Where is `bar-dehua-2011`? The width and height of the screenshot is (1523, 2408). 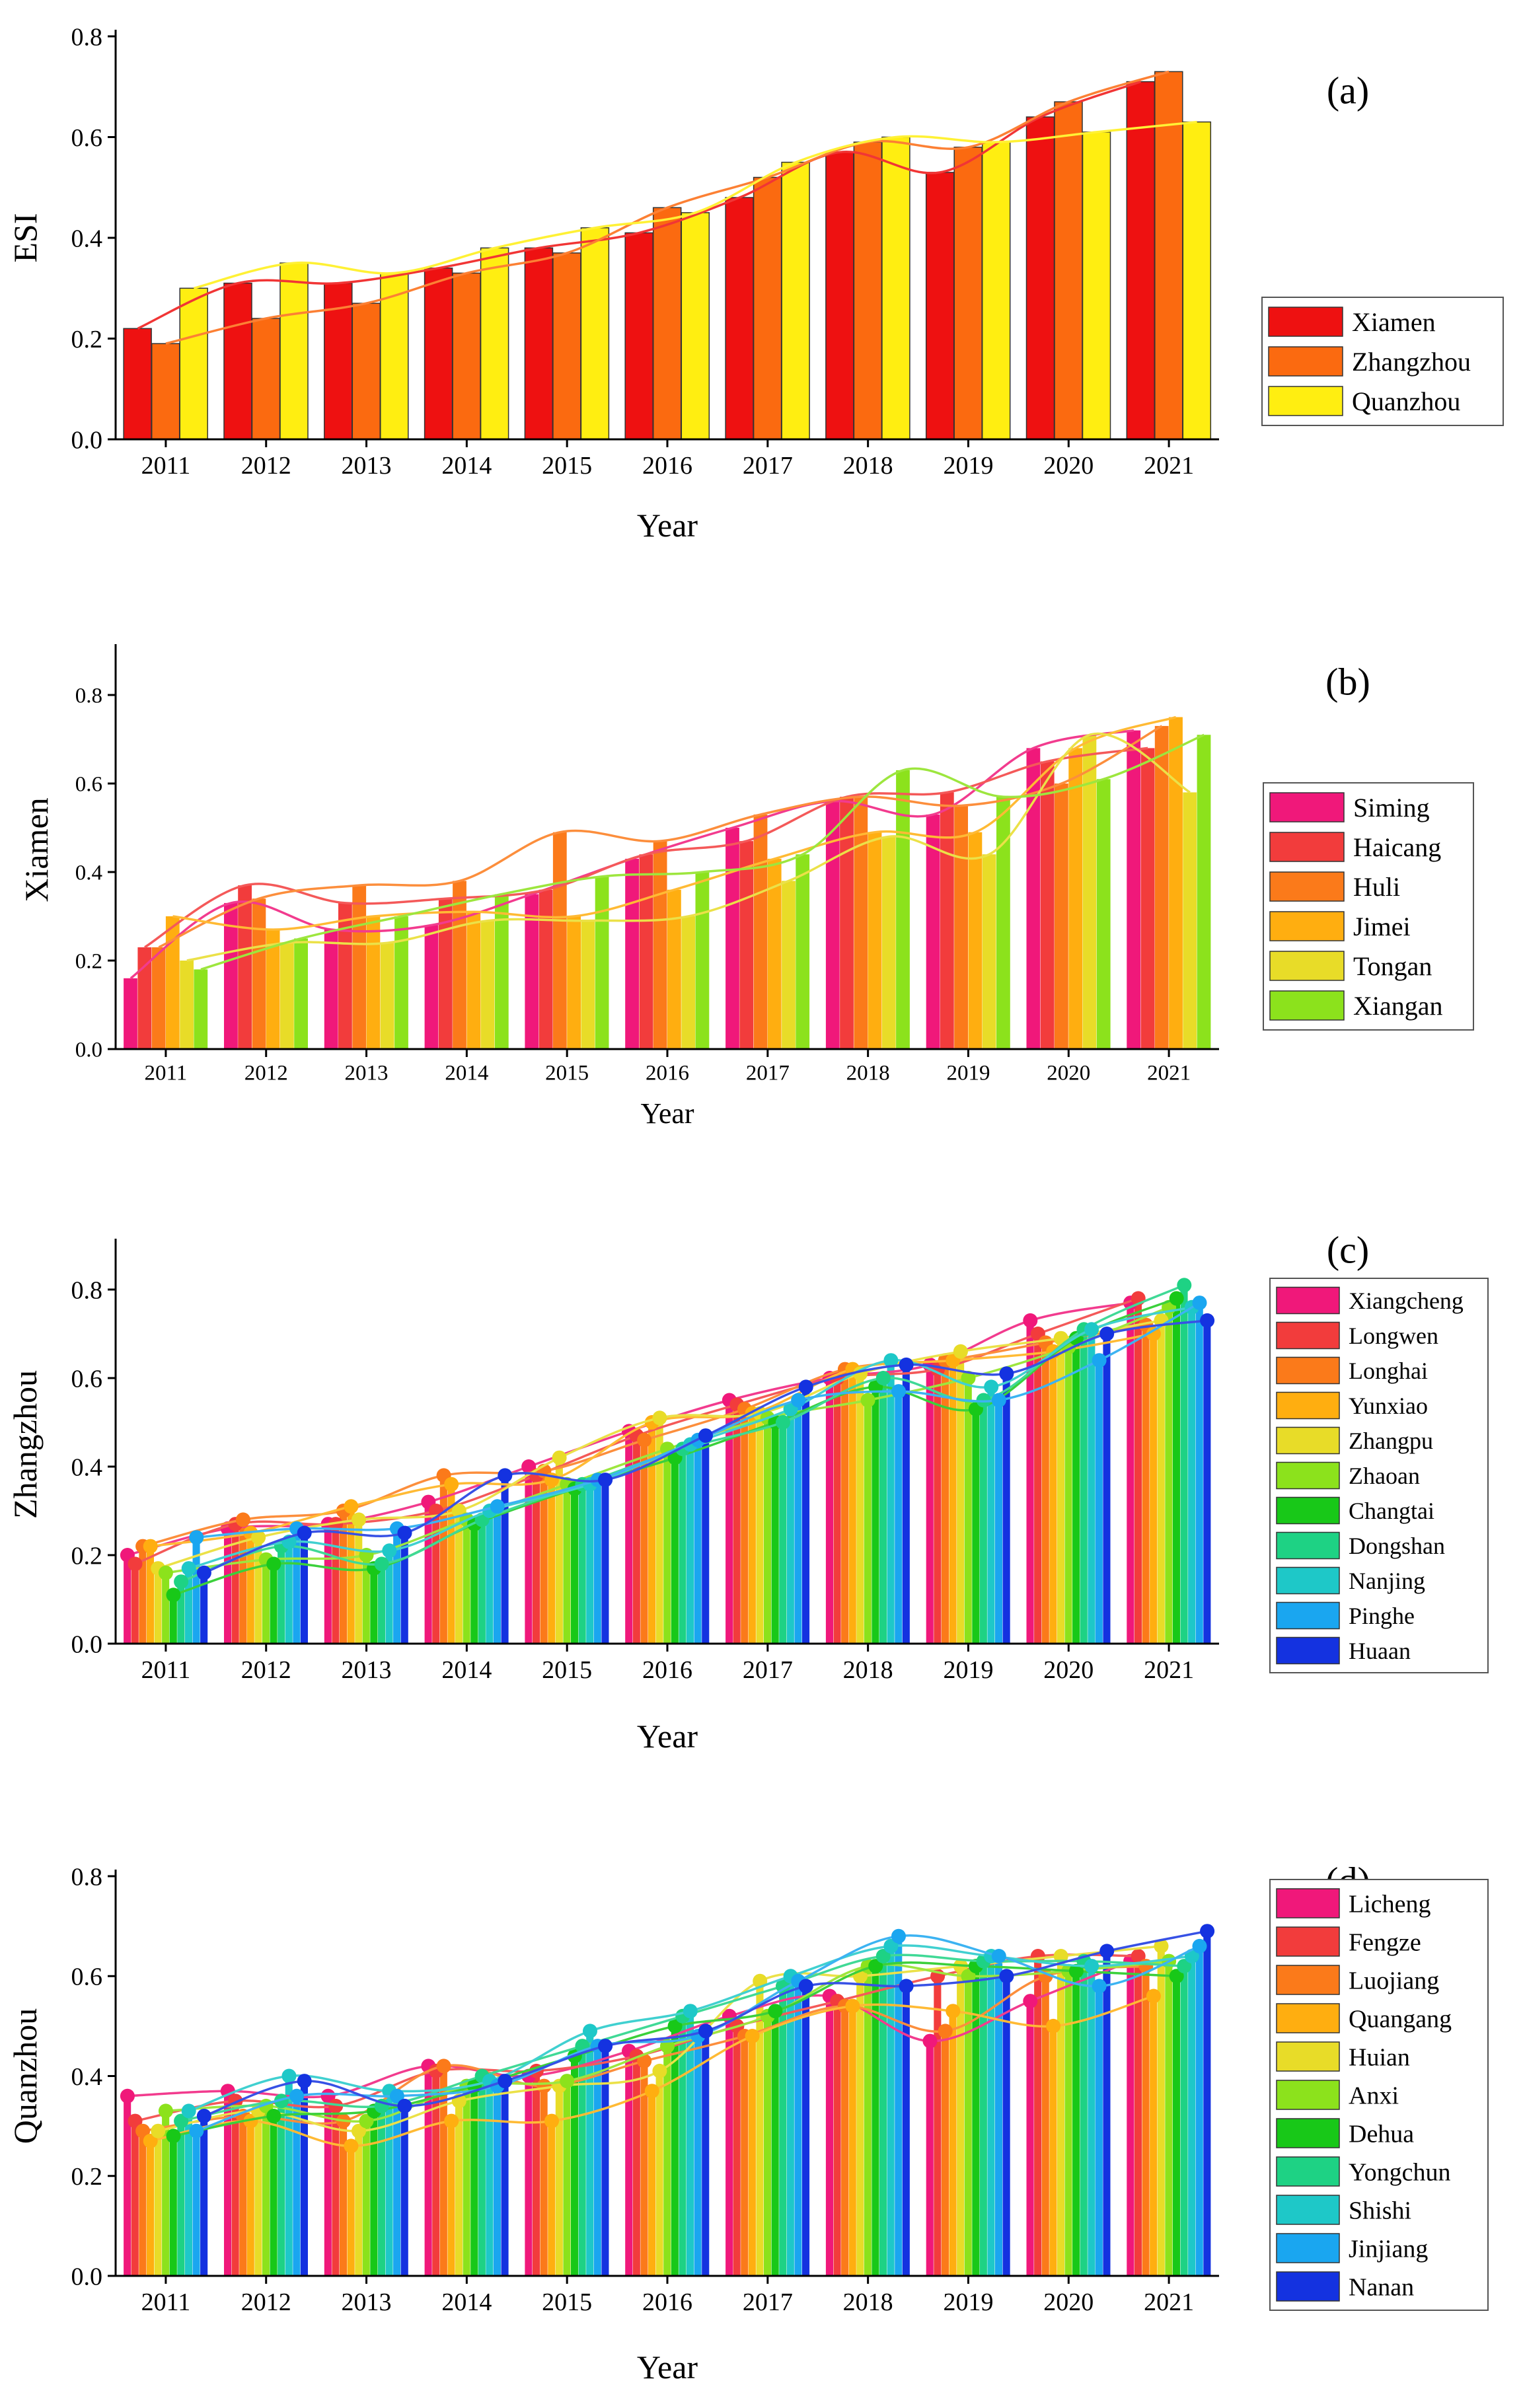
bar-dehua-2011 is located at coordinates (173, 2206).